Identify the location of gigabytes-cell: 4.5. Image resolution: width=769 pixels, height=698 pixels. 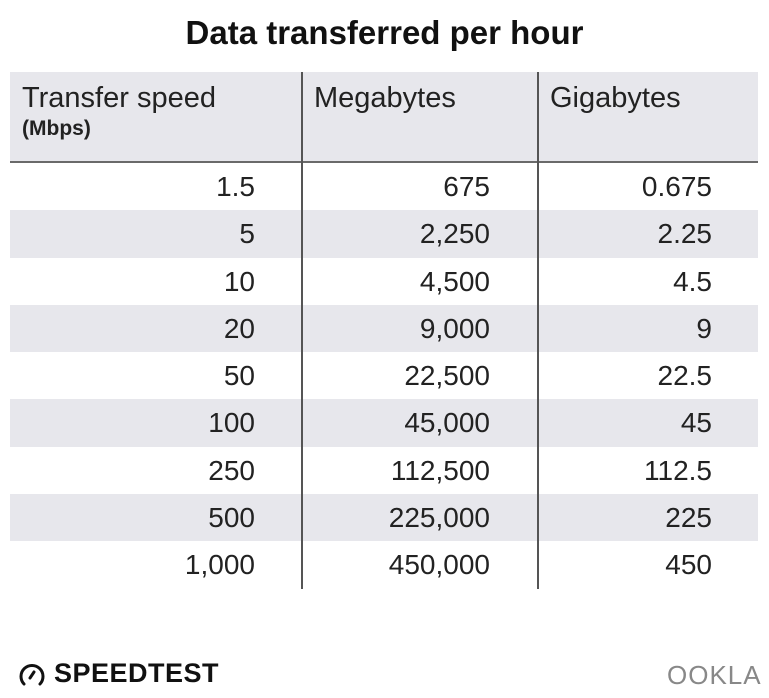
(692, 281).